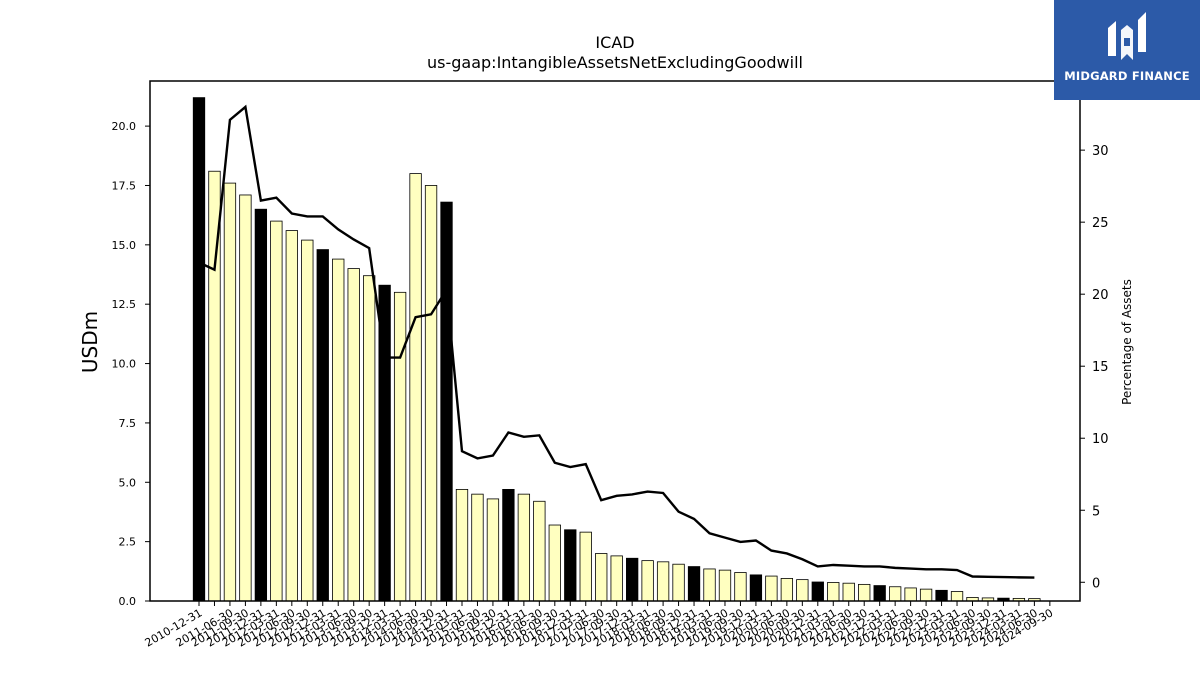  I want to click on y2-tick-label: 5, so click(1096, 511).